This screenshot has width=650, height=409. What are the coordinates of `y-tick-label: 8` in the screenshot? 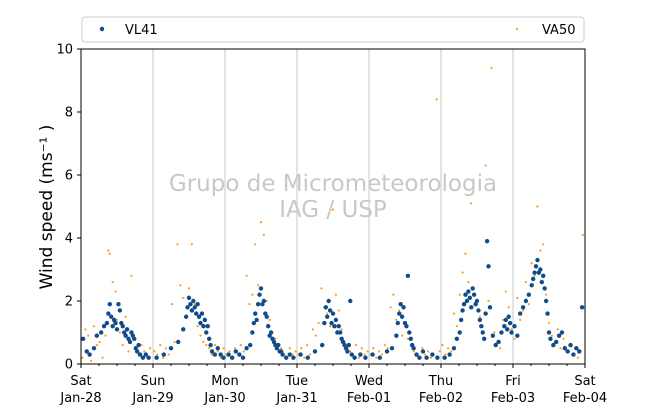 It's located at (69, 113).